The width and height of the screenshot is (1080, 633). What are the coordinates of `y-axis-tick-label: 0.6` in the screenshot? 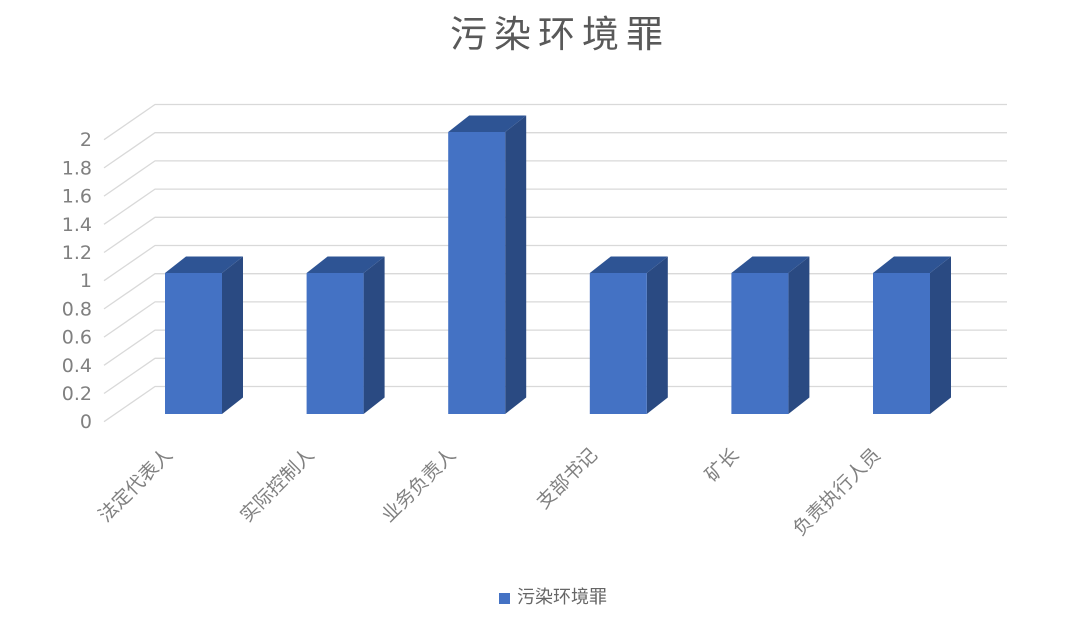 It's located at (77, 338).